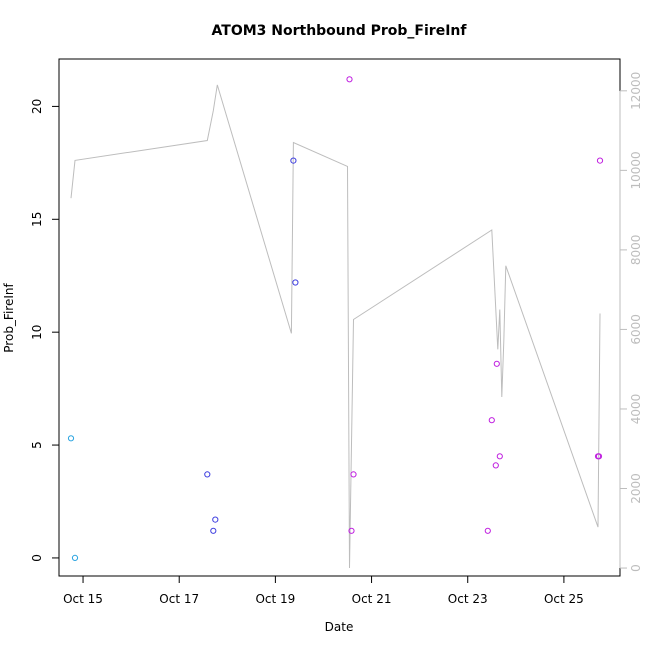 Image resolution: width=650 pixels, height=650 pixels. Describe the element at coordinates (636, 409) in the screenshot. I see `y2-tick-label: 4000` at that location.